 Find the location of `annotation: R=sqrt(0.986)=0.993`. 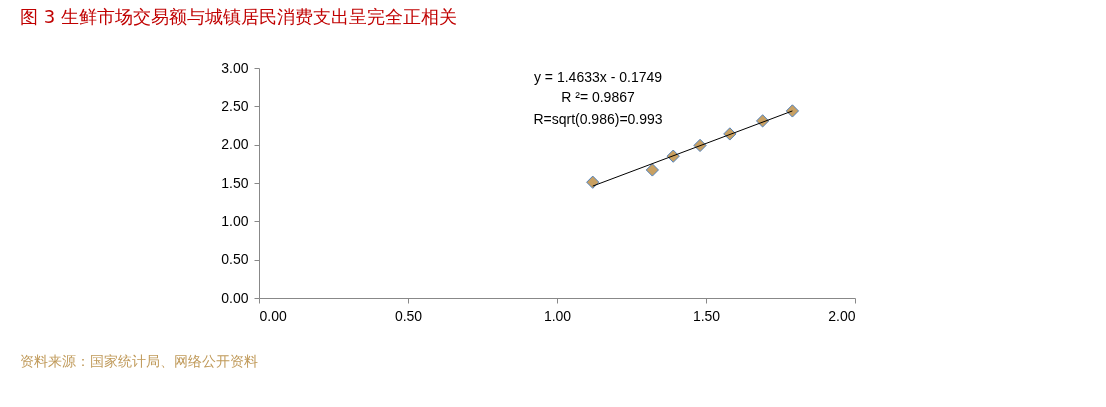

annotation: R=sqrt(0.986)=0.993 is located at coordinates (598, 119).